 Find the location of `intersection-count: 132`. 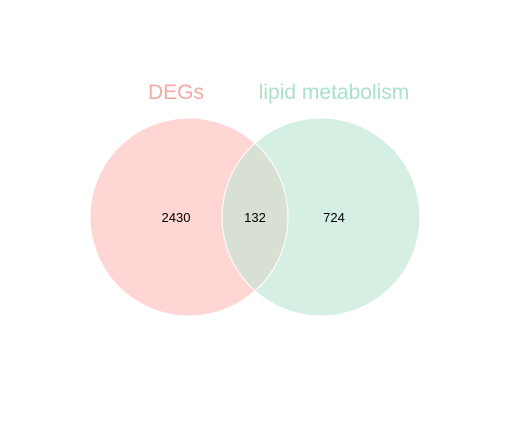

intersection-count: 132 is located at coordinates (255, 217).